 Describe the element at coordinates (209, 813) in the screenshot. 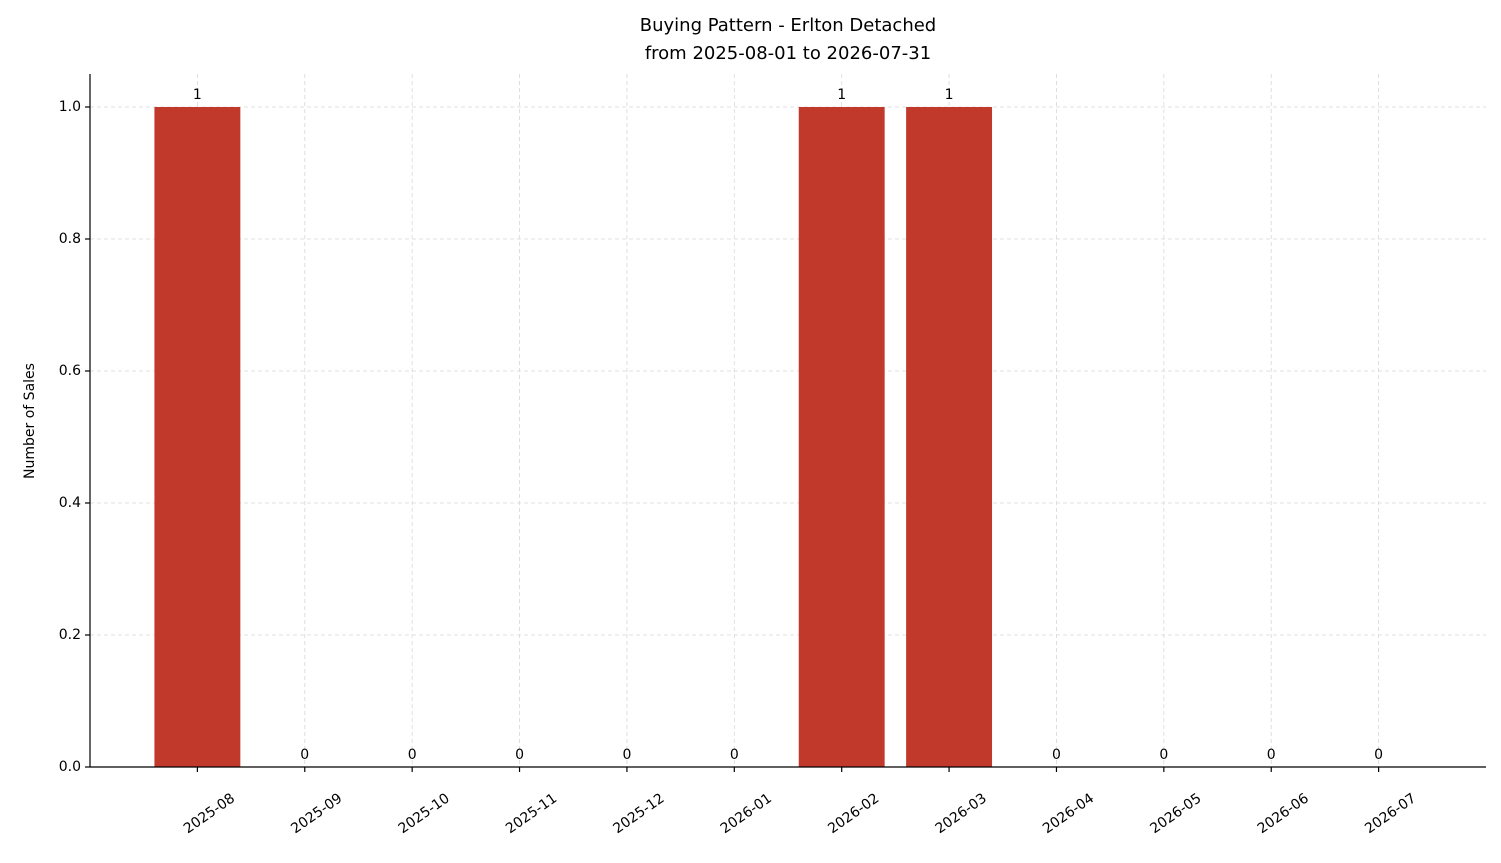

I see `x-tick-label: 2025-08` at that location.